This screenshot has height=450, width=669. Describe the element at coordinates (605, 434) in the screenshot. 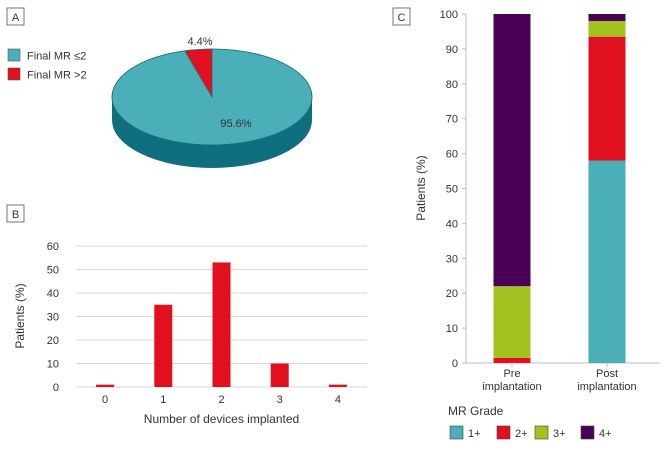

I see `legend-label: 4+` at that location.